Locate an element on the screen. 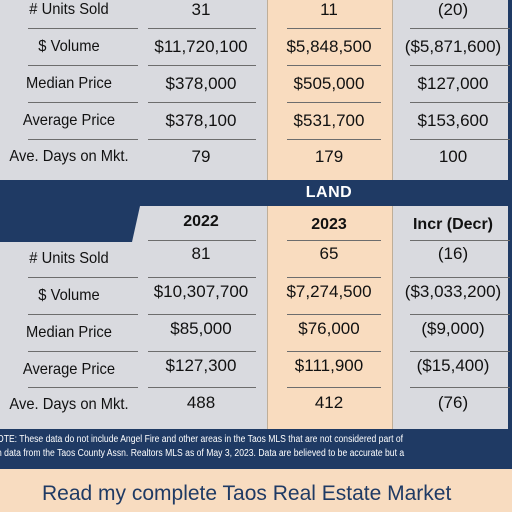 The height and width of the screenshot is (512, 512). value-change: 100 is located at coordinates (453, 156).